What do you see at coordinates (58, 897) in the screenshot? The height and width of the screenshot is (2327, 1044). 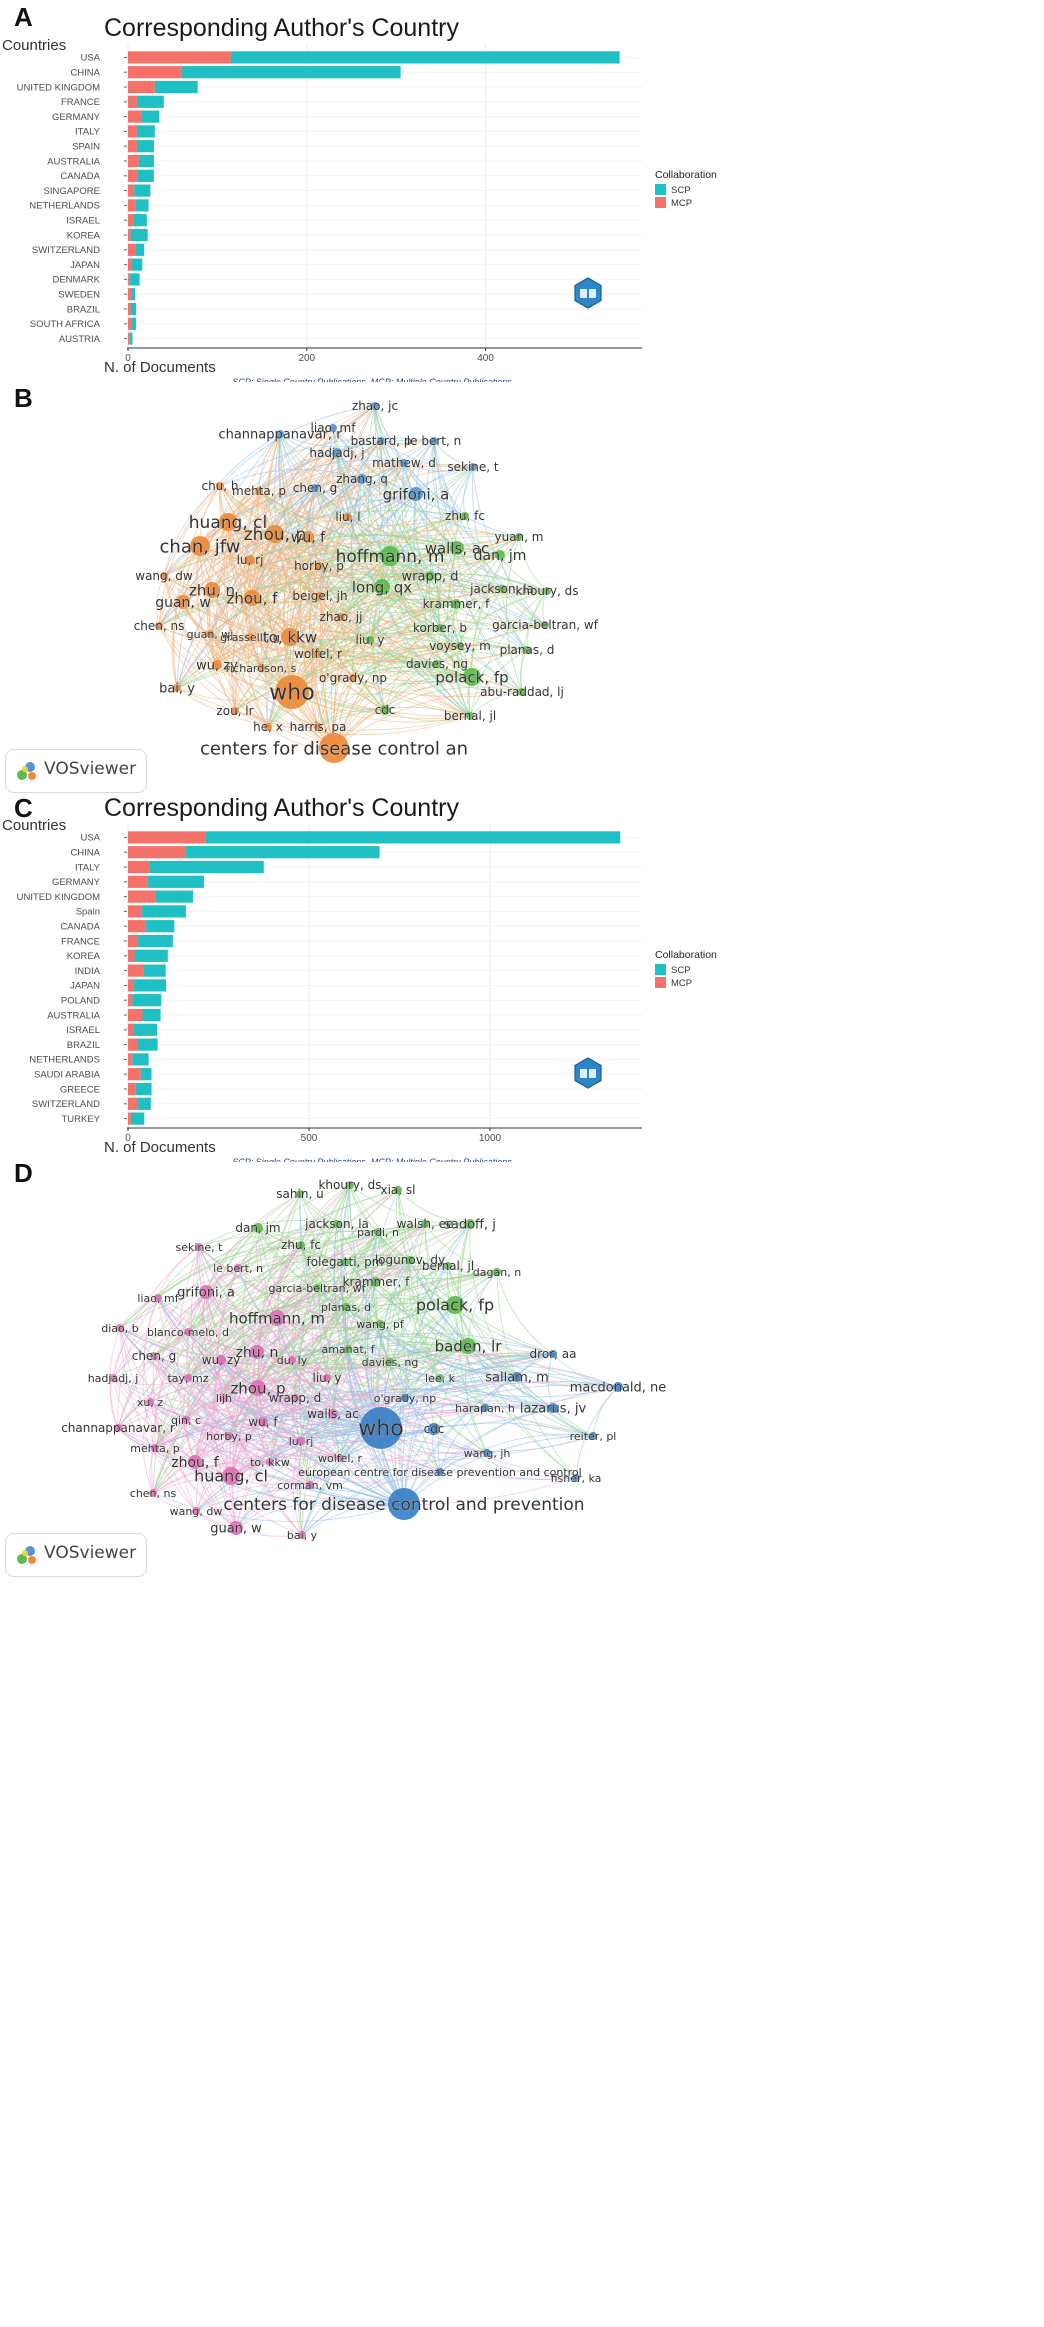 I see `category-label: UNITED KINGDOM` at bounding box center [58, 897].